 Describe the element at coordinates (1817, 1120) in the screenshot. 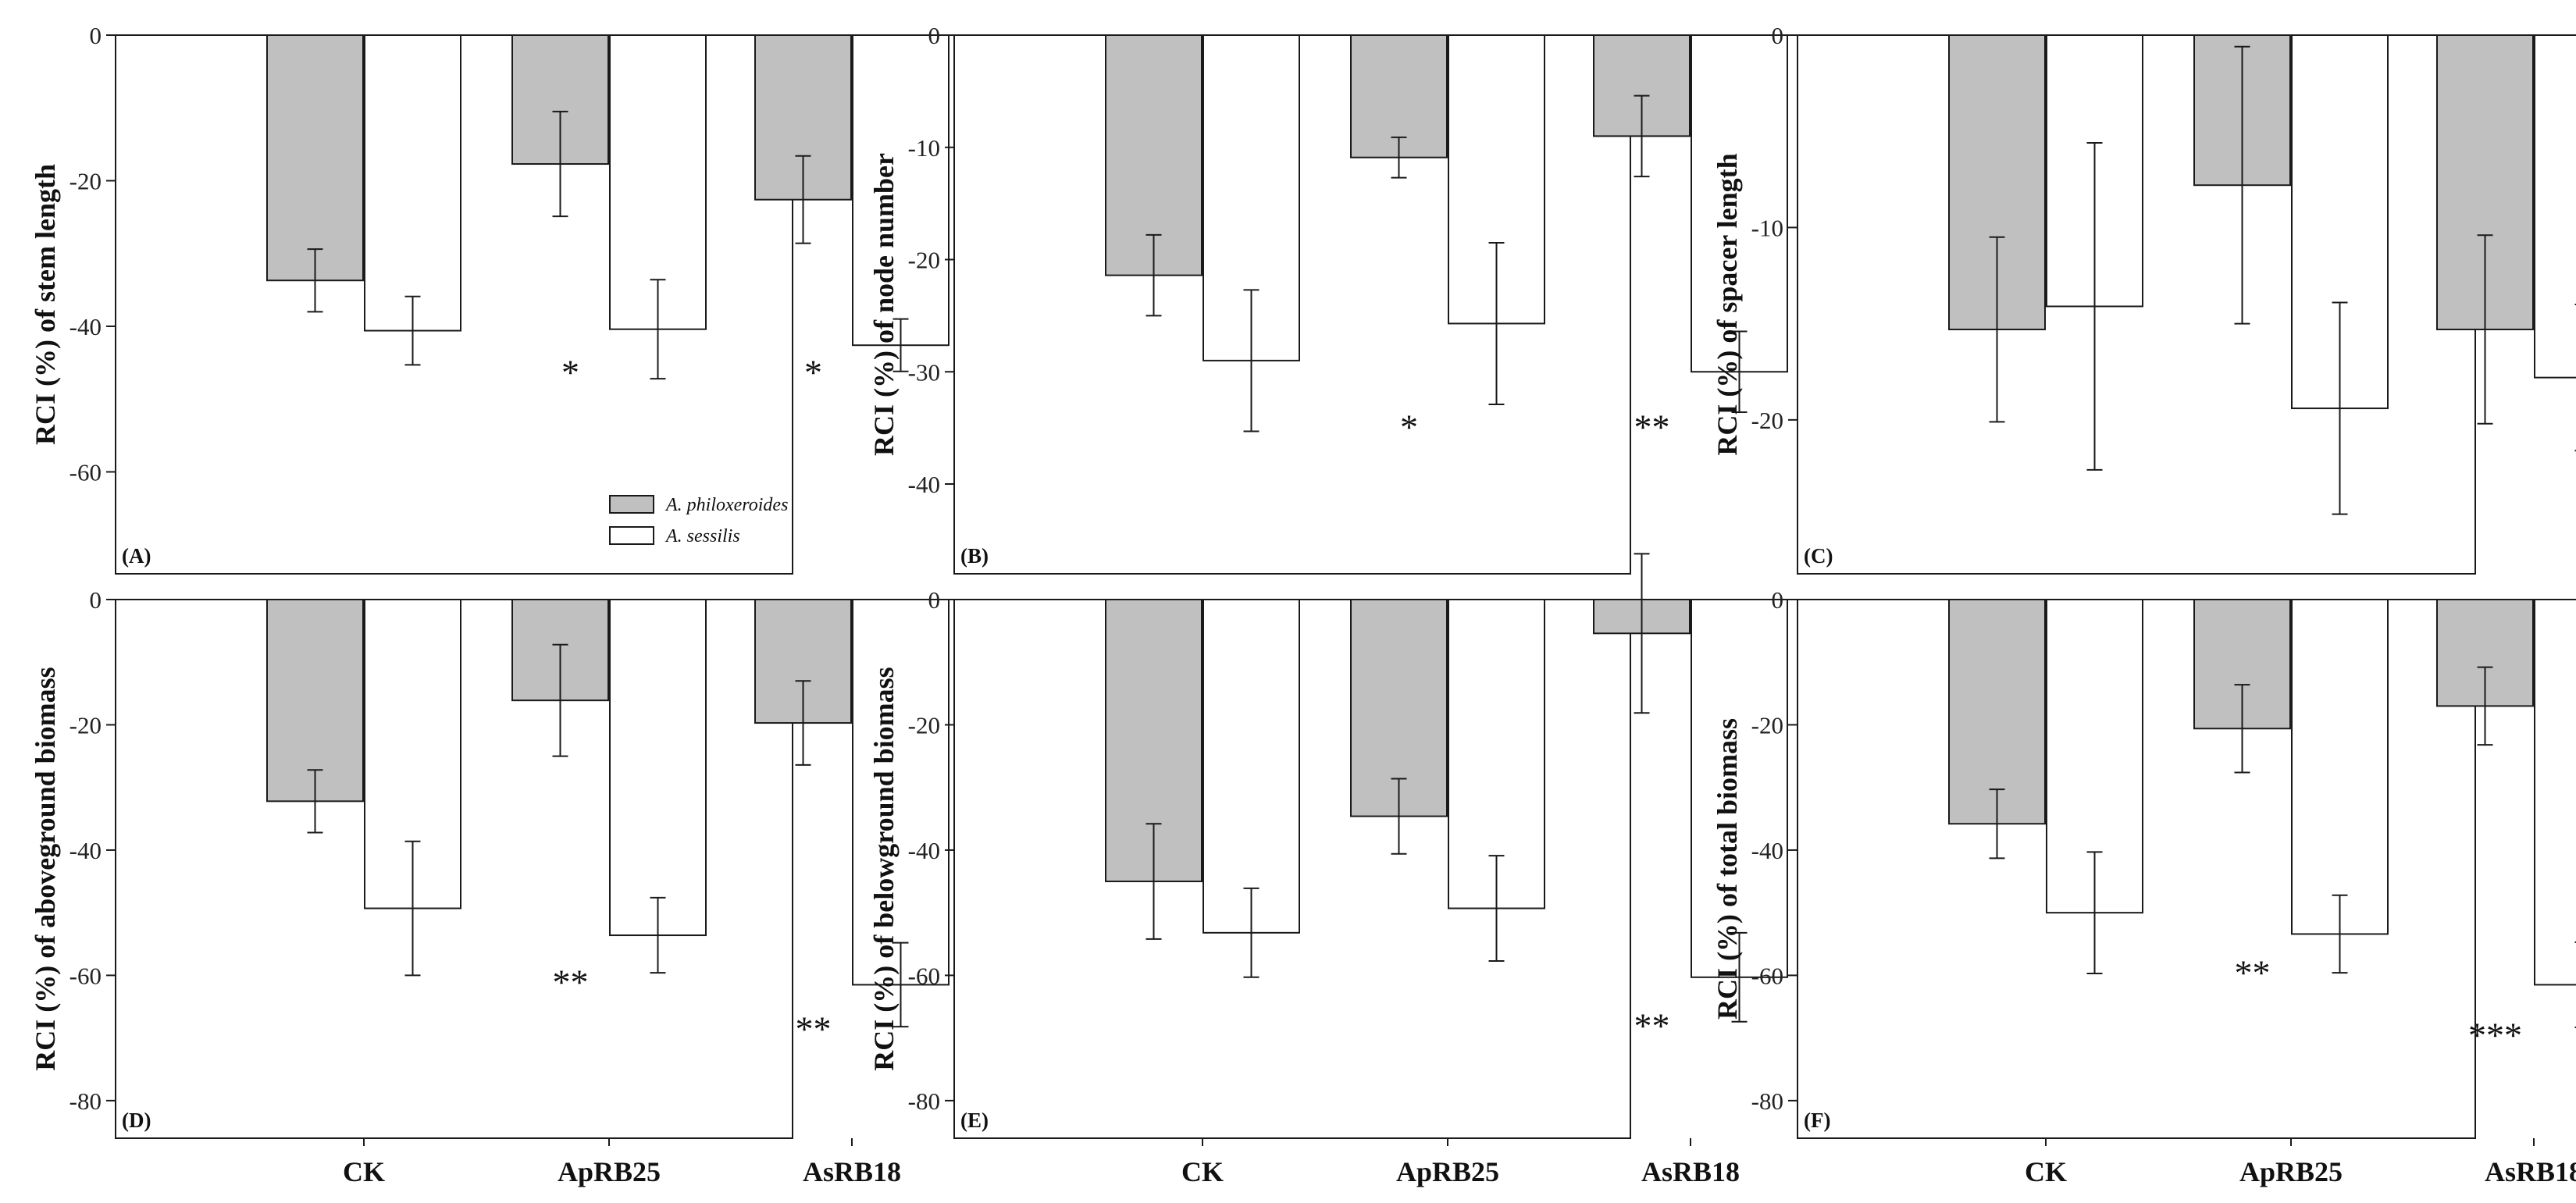

I see `panel-label: (F)` at that location.